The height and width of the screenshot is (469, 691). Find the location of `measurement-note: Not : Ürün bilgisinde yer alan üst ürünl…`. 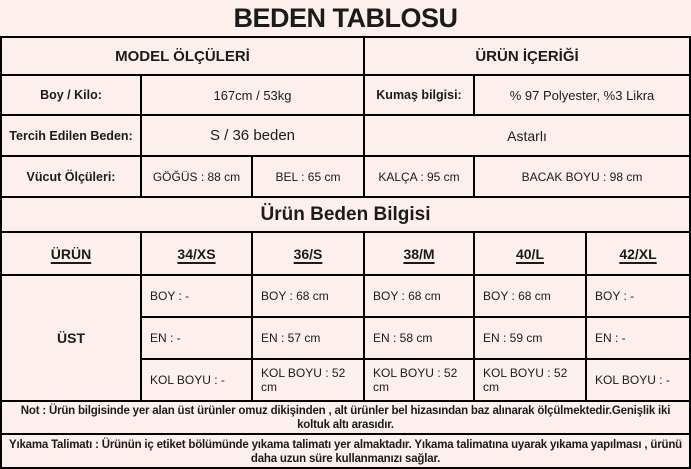

measurement-note: Not : Ürün bilgisinde yer alan üst ürünl… is located at coordinates (345, 418).